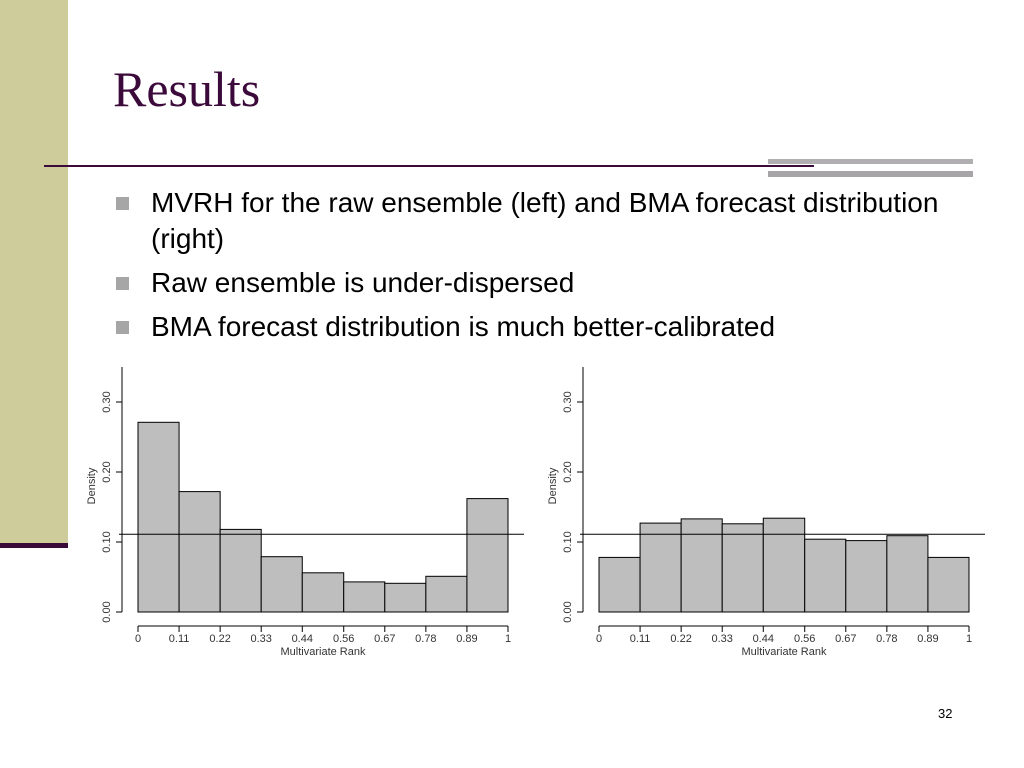 The image size is (1024, 768). I want to click on bullet-item: Raw ensemble is under-dispersed, so click(538, 283).